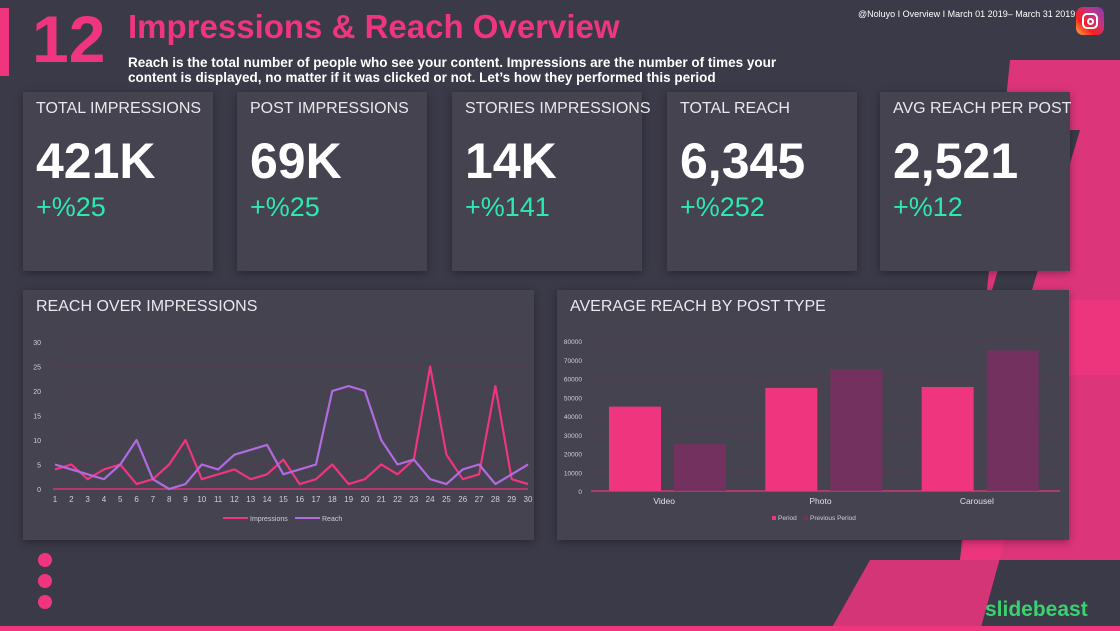  I want to click on x-tick-label: 21, so click(381, 499).